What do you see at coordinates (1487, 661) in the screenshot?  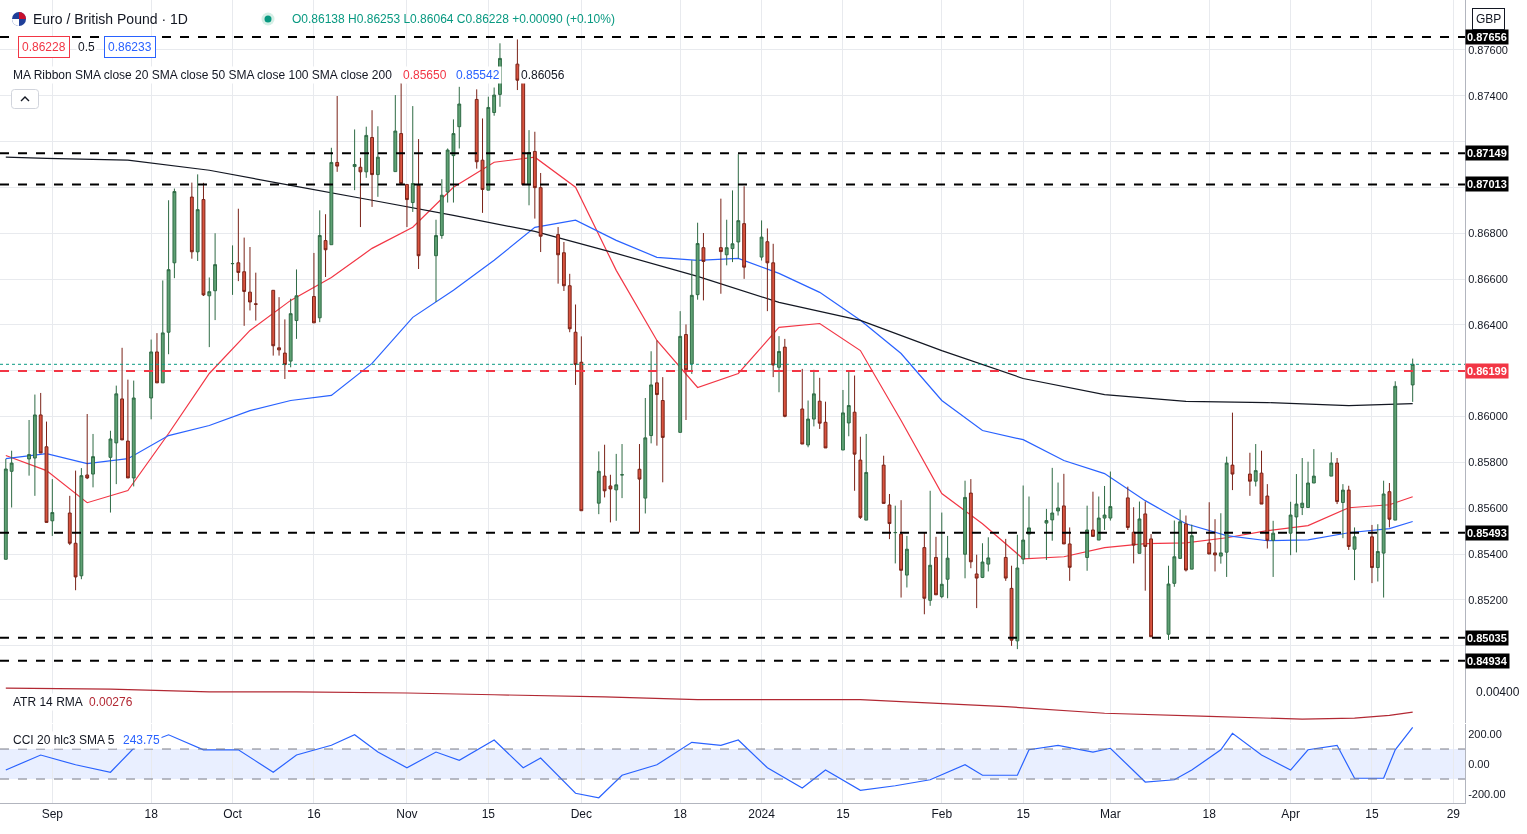 I see `ref-line-label: 0.84934` at bounding box center [1487, 661].